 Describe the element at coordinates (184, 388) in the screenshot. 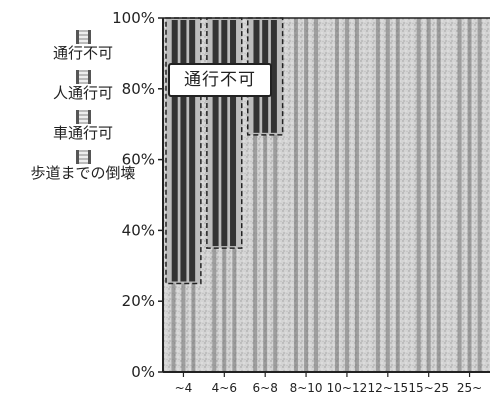

I see `x-tick-label-0: ~4` at that location.